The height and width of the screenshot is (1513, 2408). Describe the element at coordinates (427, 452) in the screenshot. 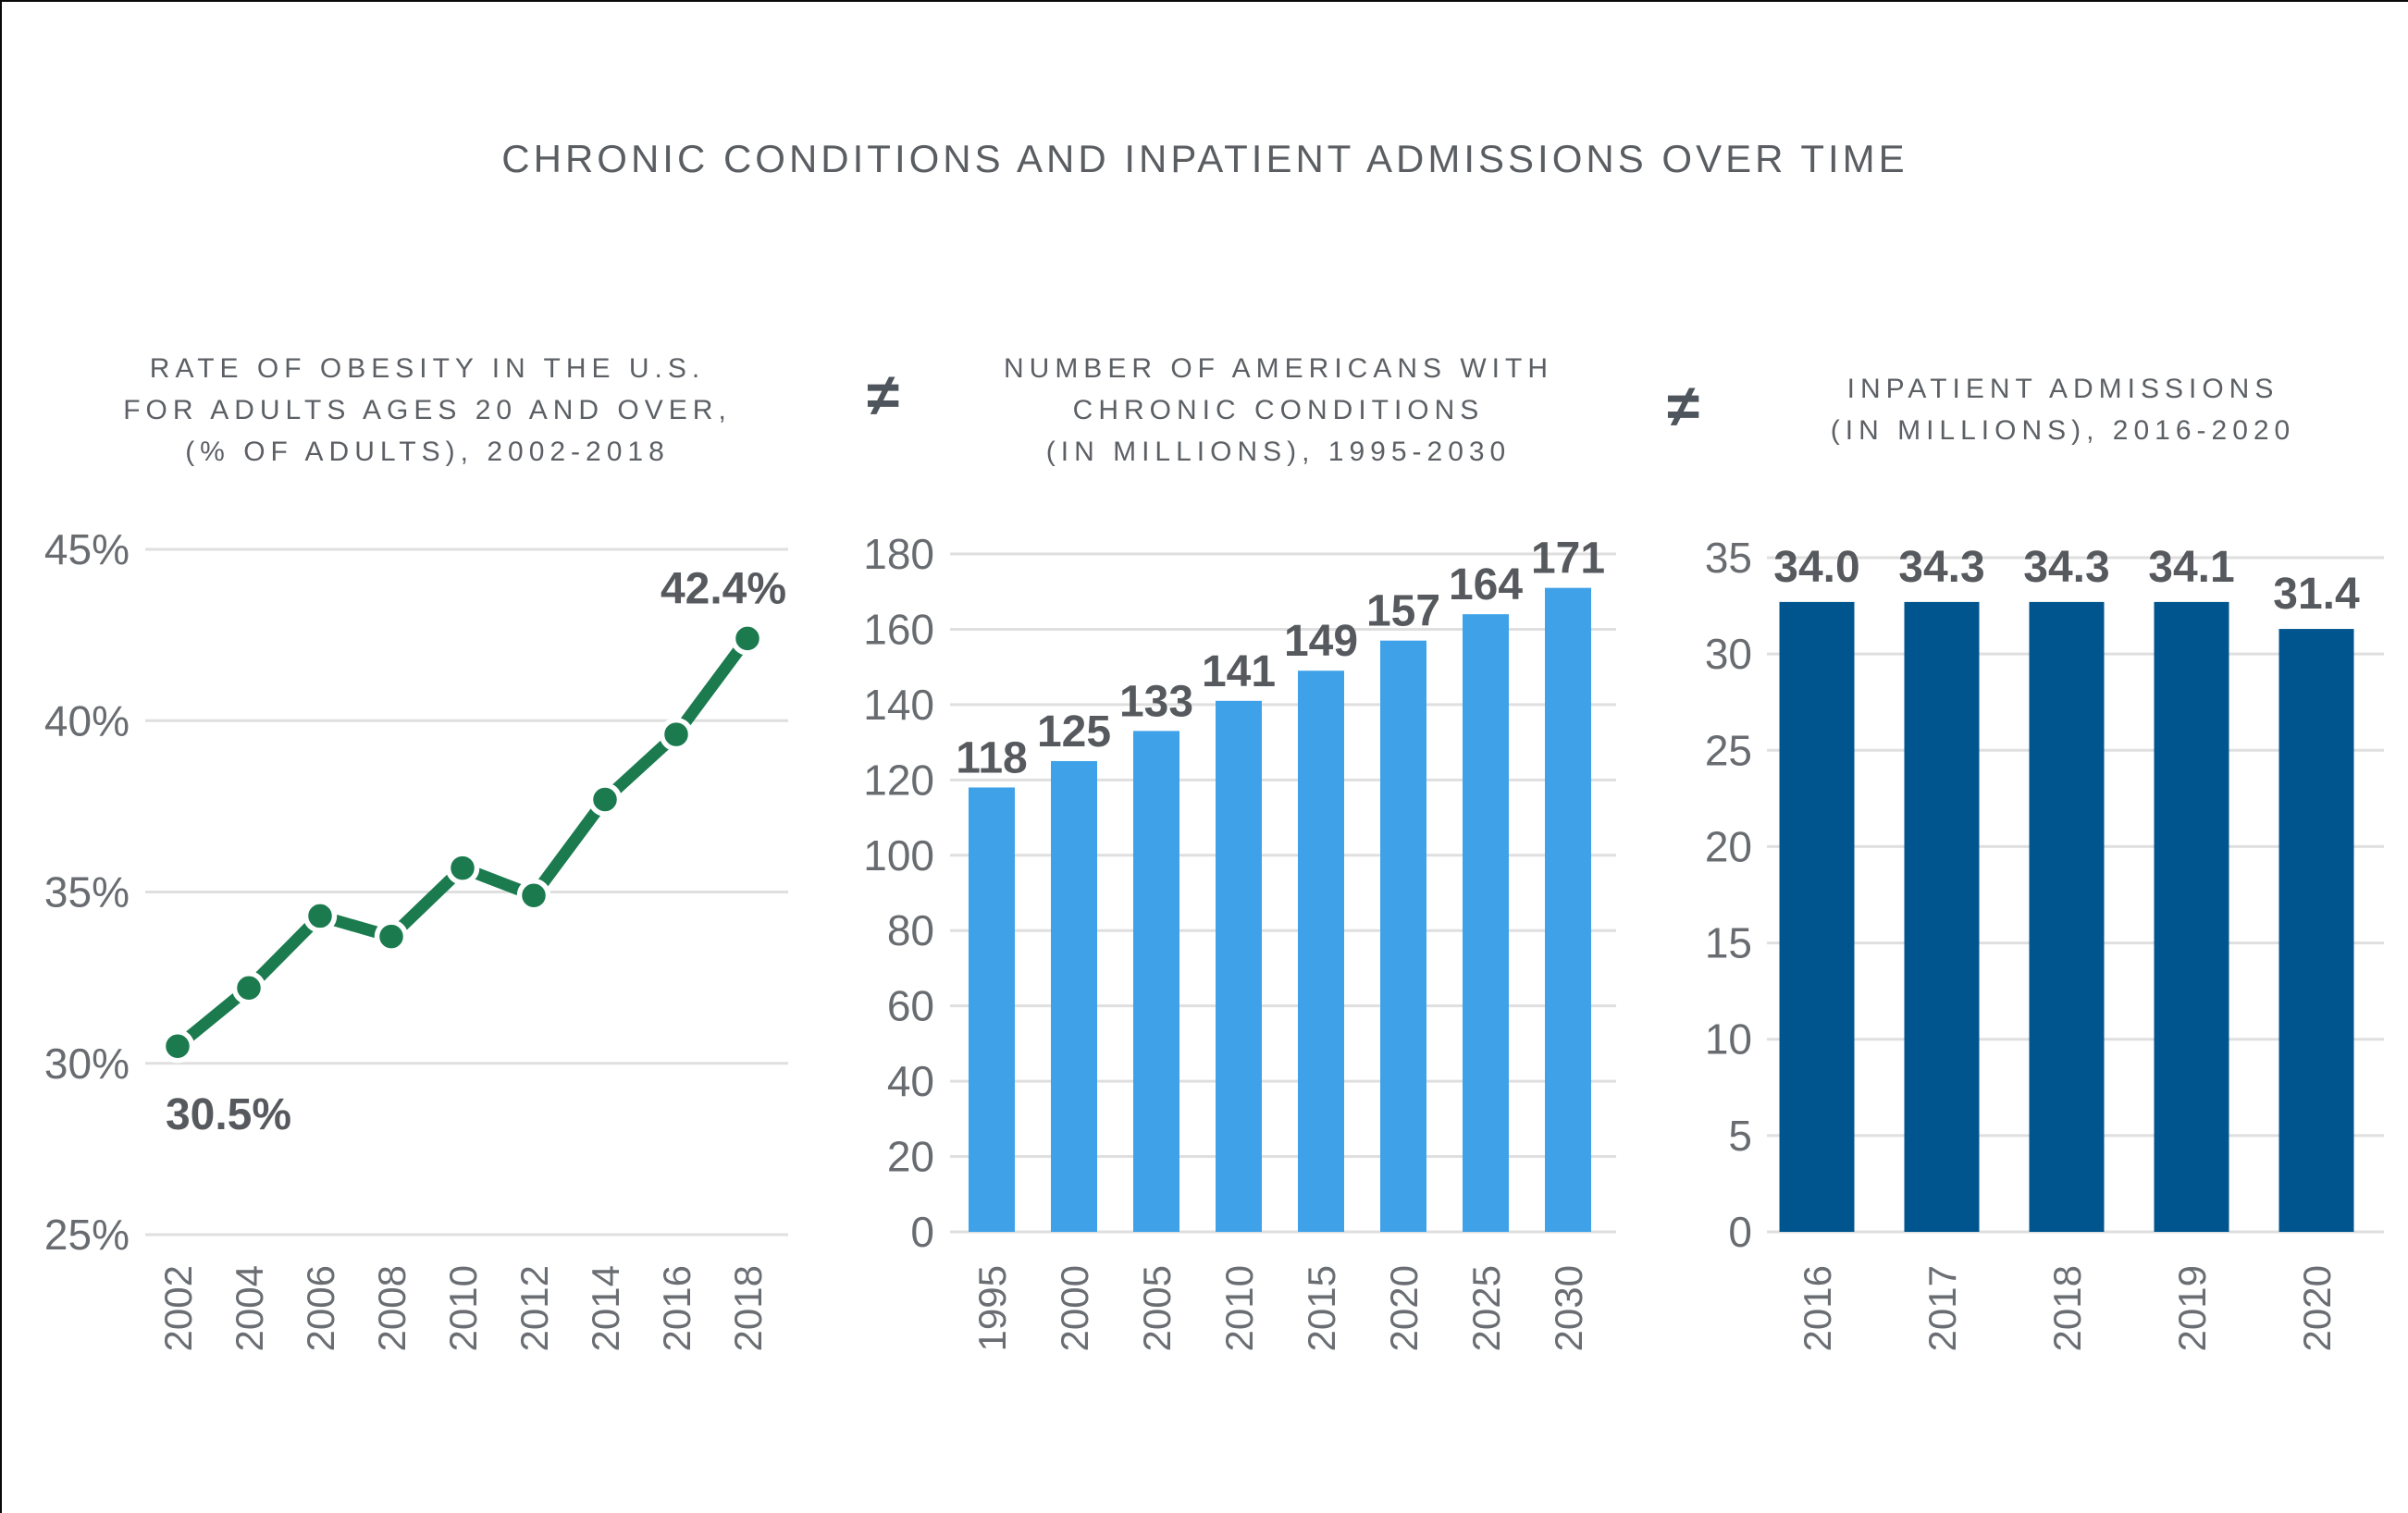

I see `obesity-chart-title-line3: (% OF ADULTS), 2002-2018` at that location.